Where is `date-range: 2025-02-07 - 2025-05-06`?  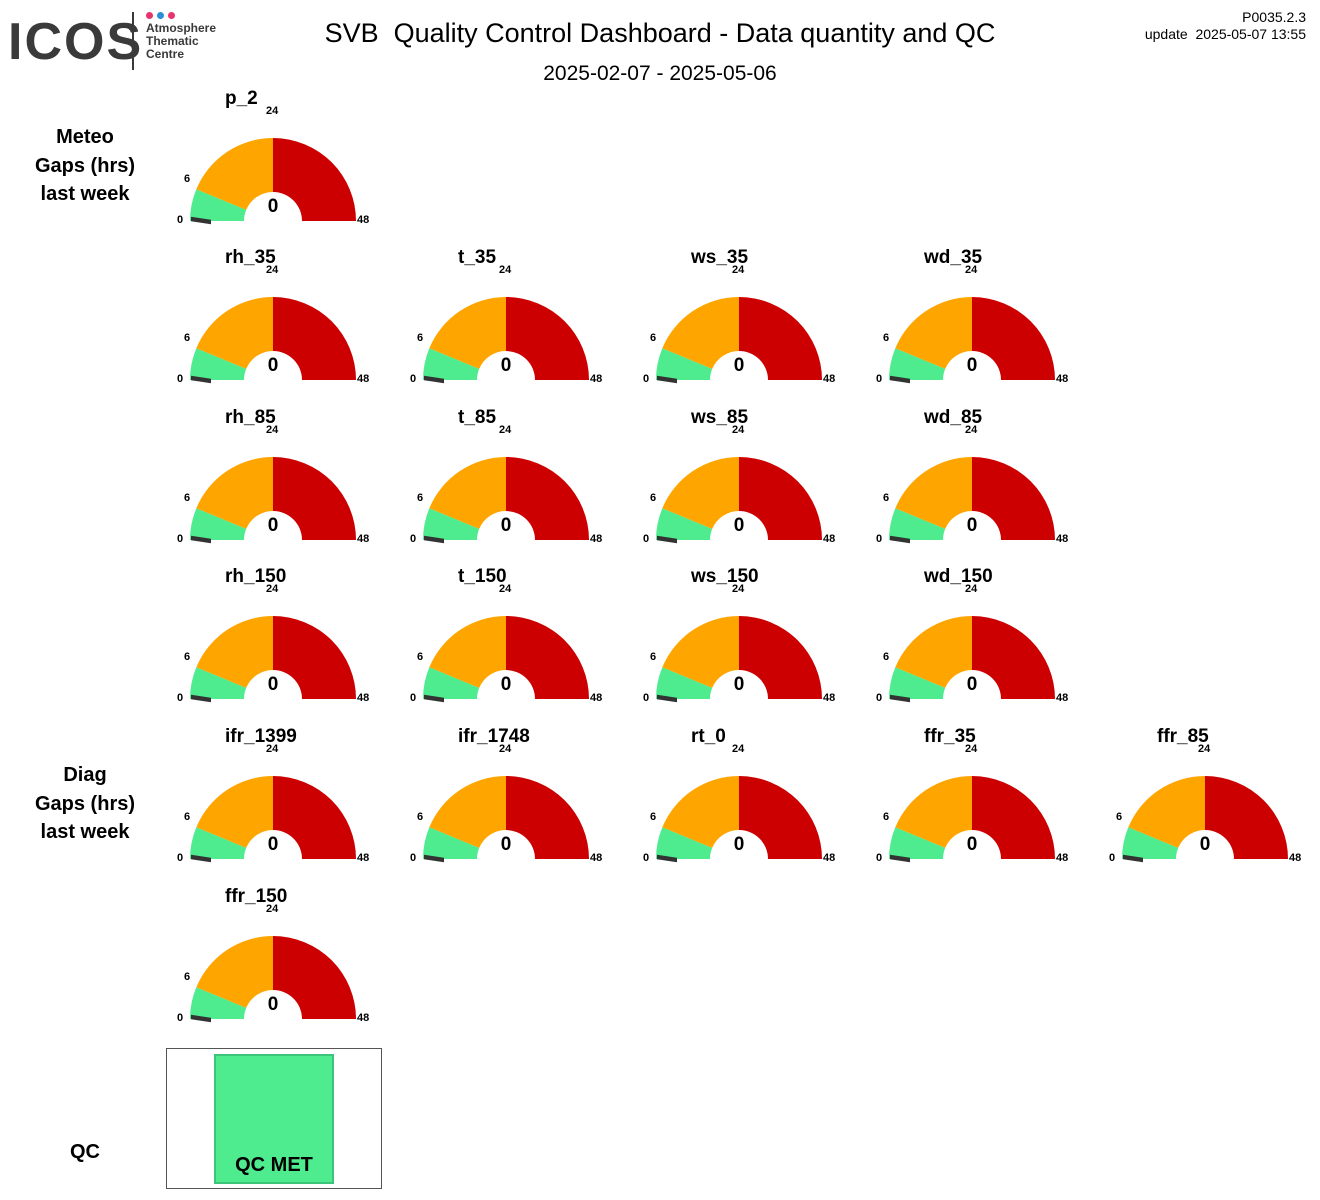 date-range: 2025-02-07 - 2025-05-06 is located at coordinates (660, 73).